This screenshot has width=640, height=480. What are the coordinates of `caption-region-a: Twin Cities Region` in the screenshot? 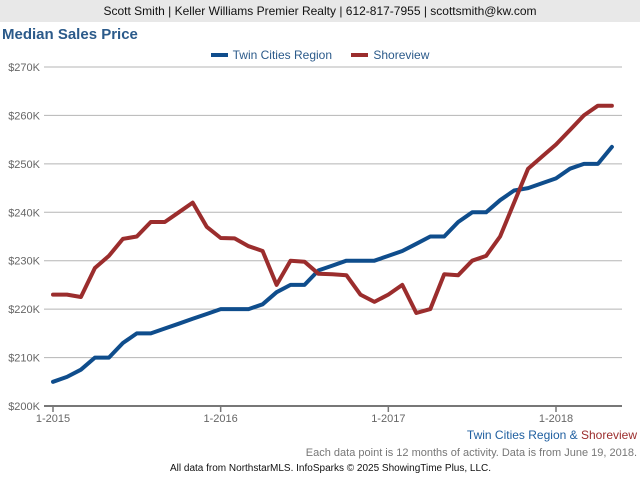 It's located at (516, 435).